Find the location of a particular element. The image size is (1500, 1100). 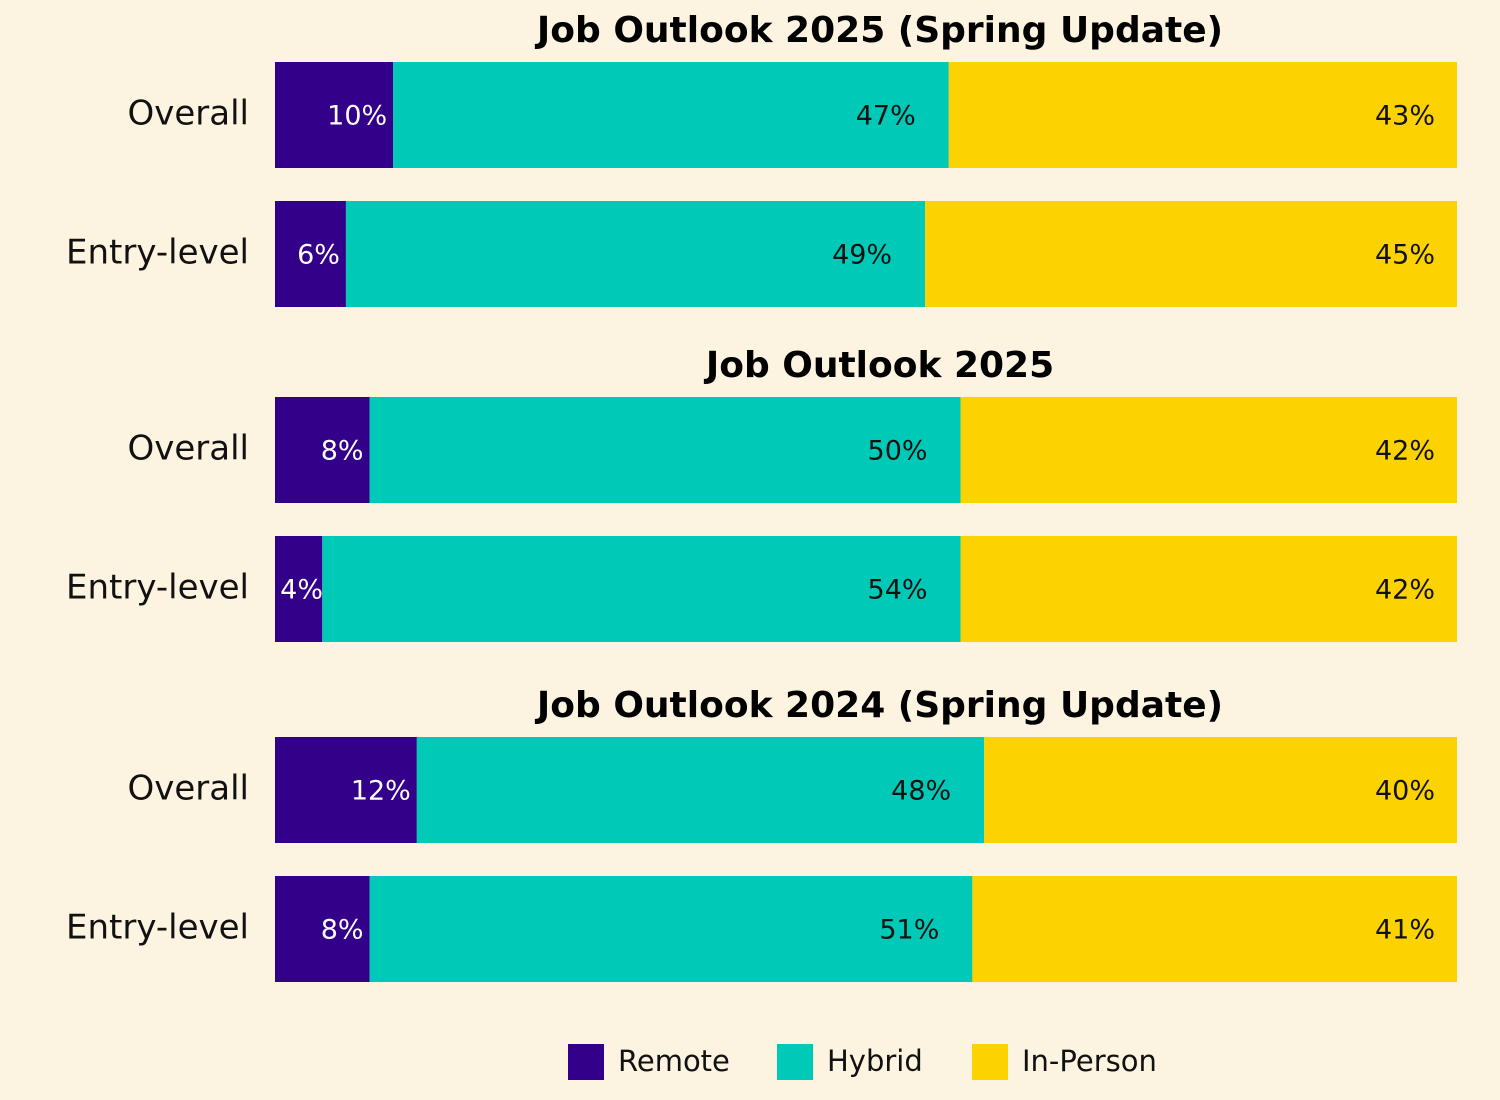

value-label: 47% is located at coordinates (886, 116).